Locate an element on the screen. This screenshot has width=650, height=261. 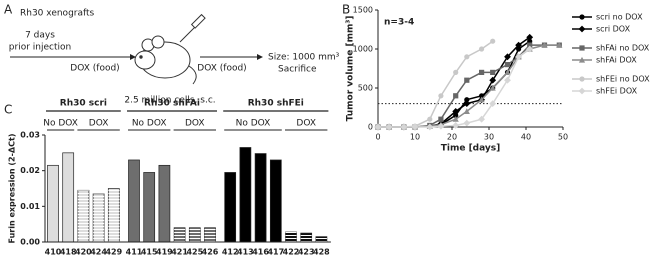
x-tick-label: 50 is located at coordinates (563, 137).